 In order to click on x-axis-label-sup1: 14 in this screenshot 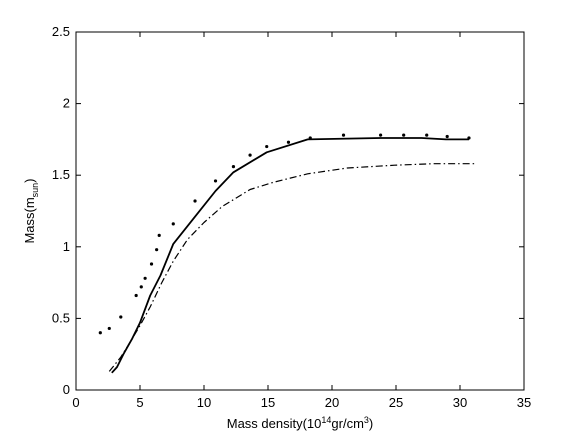, I will do `click(326, 420)`.